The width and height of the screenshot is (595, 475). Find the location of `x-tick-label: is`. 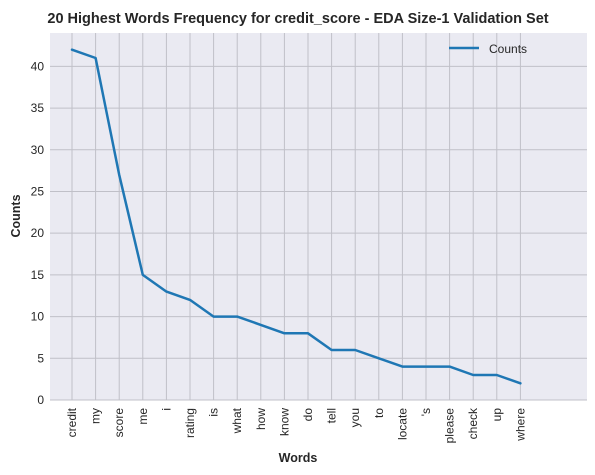

x-tick-label: is is located at coordinates (214, 412).